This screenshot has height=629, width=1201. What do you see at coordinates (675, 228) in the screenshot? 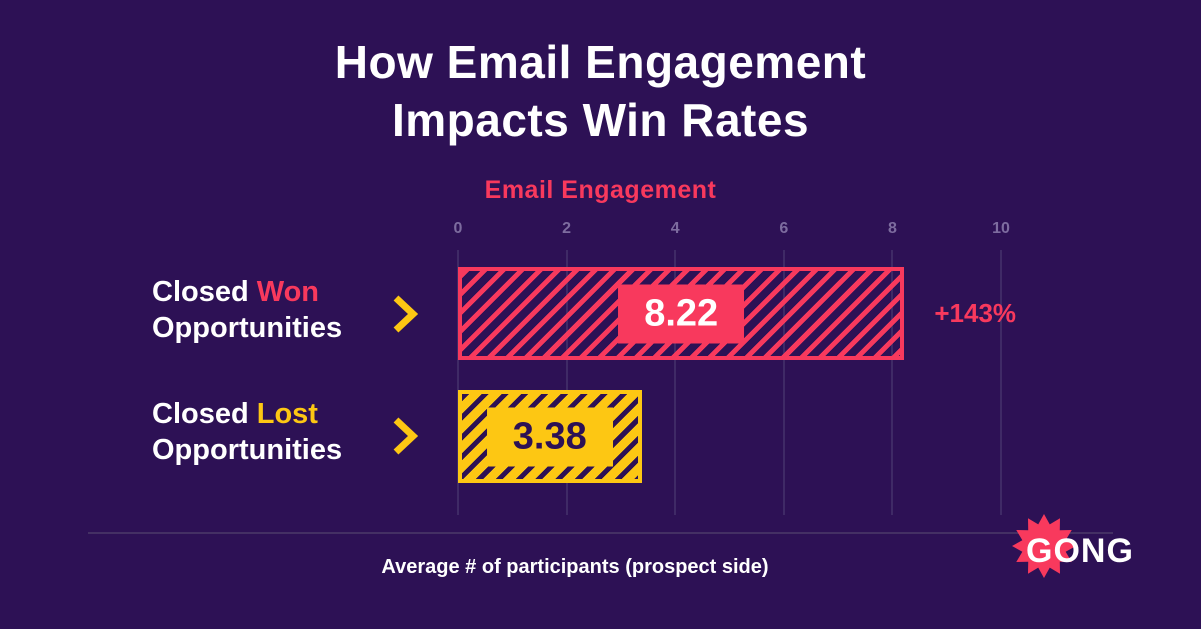
I see `tick-label: 4` at bounding box center [675, 228].